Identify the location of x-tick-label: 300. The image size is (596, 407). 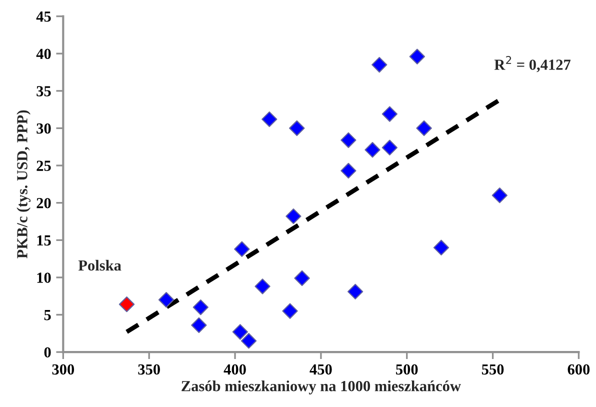
(63, 369).